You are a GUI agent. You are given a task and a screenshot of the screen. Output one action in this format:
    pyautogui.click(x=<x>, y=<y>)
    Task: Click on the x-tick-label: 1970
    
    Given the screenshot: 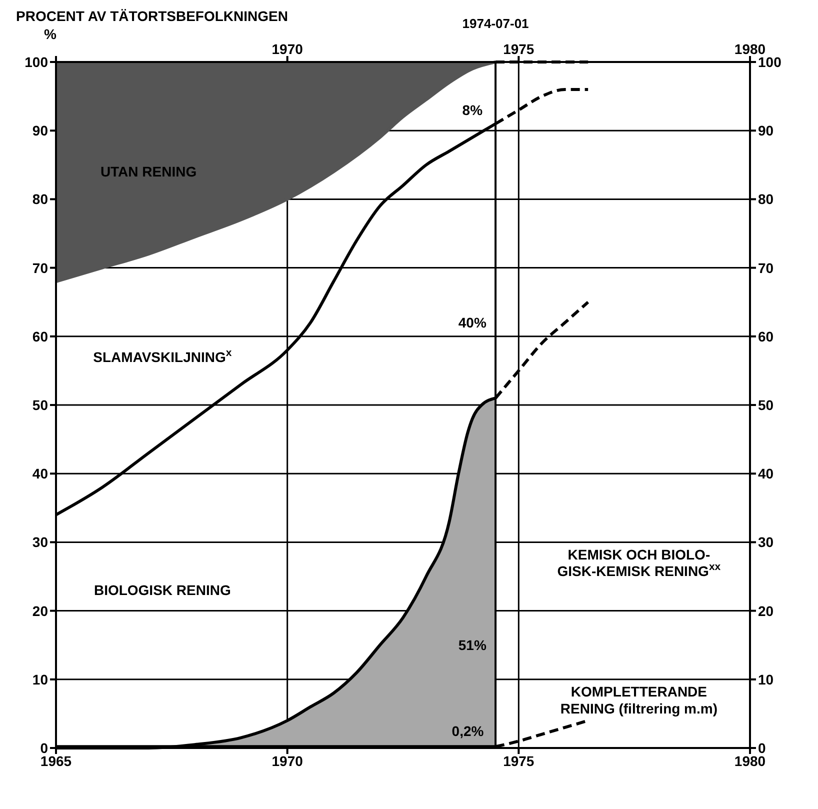 What is the action you would take?
    pyautogui.click(x=288, y=760)
    